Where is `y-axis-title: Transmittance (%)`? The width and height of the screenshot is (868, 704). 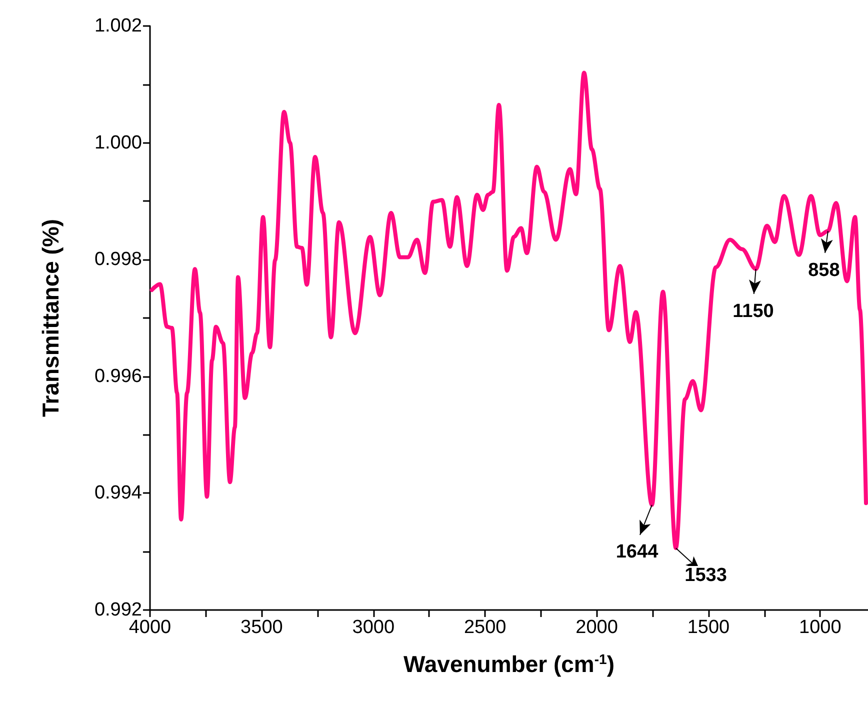 y-axis-title: Transmittance (%) is located at coordinates (51, 318).